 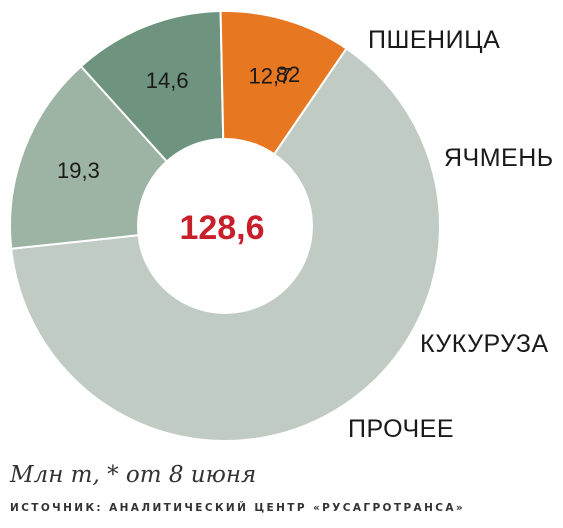 I want to click on slice-value-labels: 82 19,3 14,6 12,7, so click(x=178, y=122).